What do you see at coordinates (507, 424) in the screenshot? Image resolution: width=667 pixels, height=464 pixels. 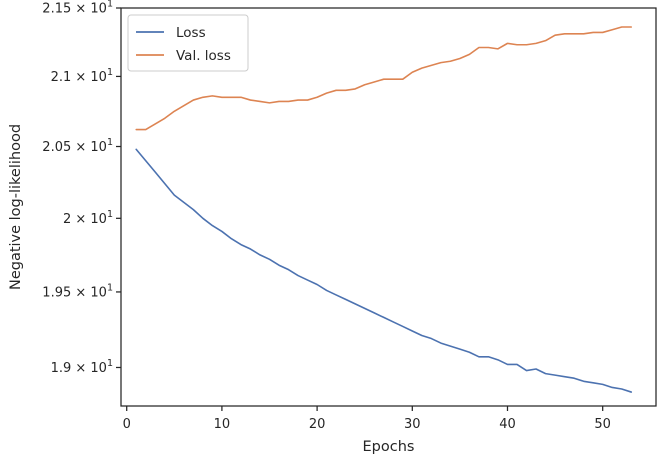 I see `x-tick-label: 40` at bounding box center [507, 424].